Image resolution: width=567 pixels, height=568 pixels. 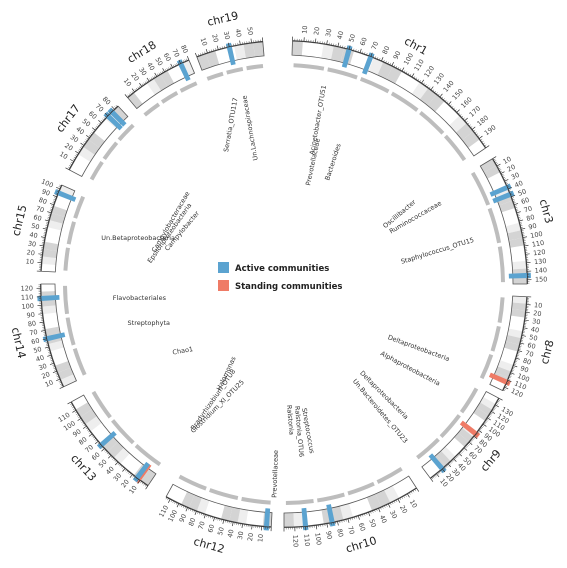 What do you see at coordinates (223, 285) in the screenshot?
I see `legend-standing-swatch` at bounding box center [223, 285].